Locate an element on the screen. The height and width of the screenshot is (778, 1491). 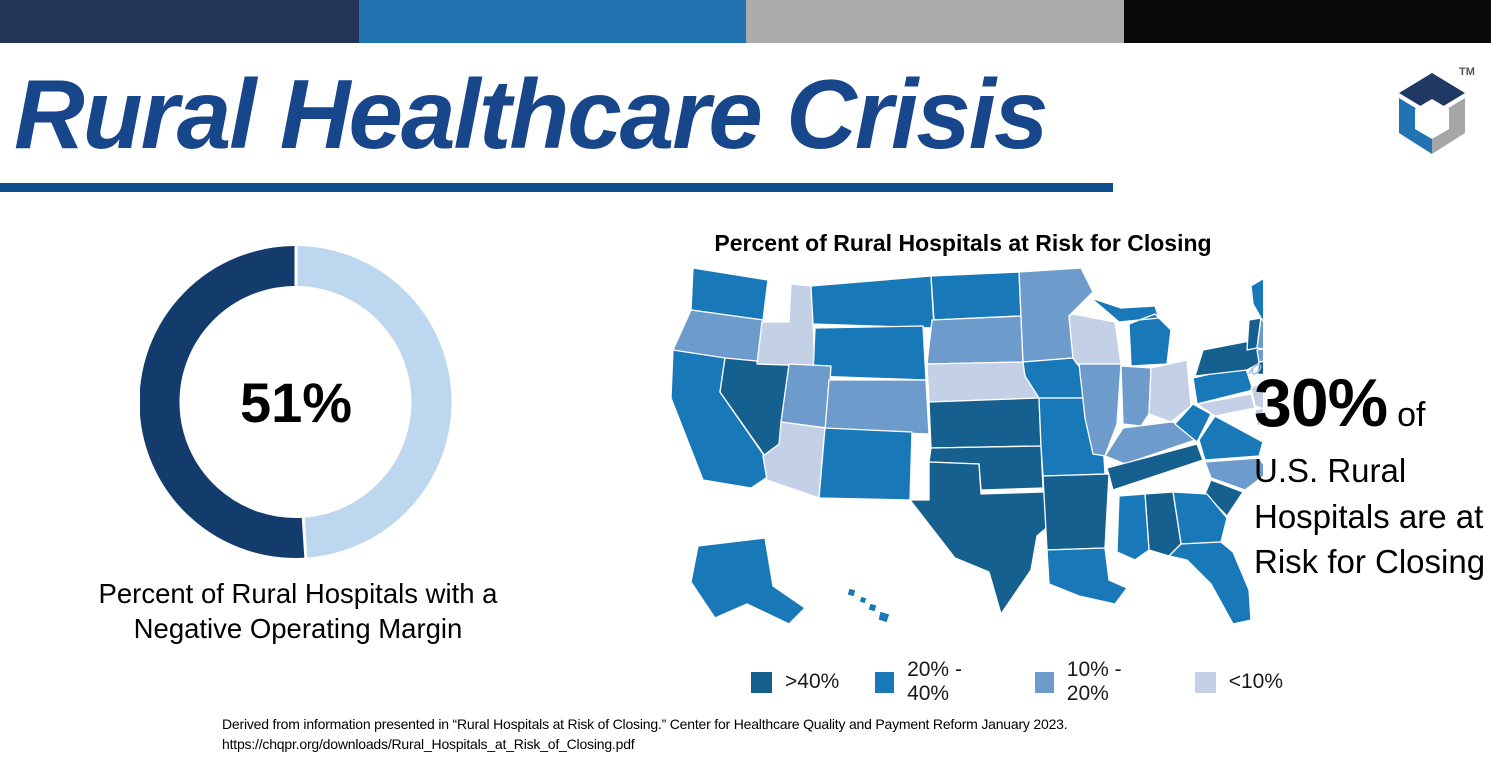
callout-stat-row: 30% of is located at coordinates (1372, 403).